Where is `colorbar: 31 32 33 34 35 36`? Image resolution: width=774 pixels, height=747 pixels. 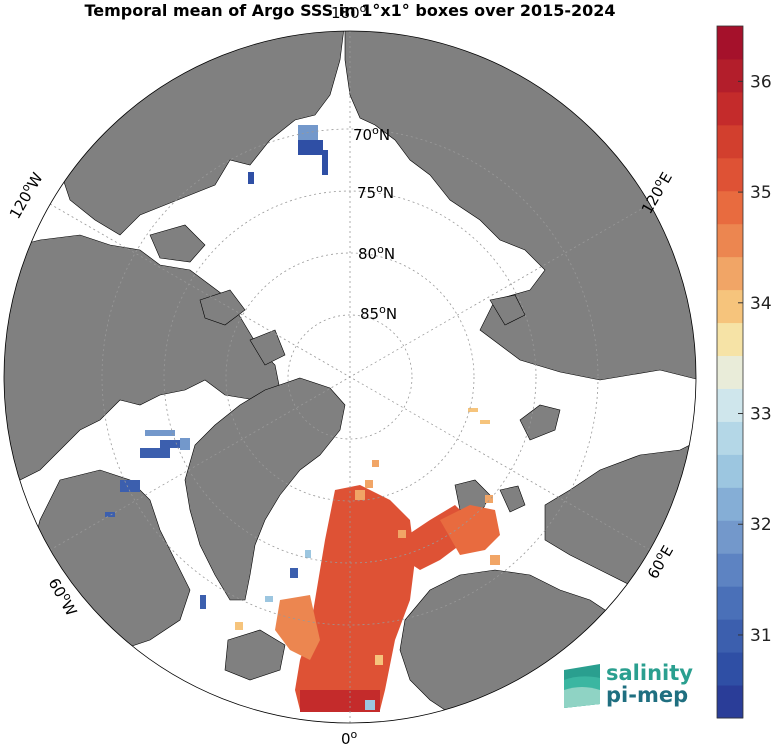
colorbar: 31 32 33 34 35 36 is located at coordinates (744, 372).